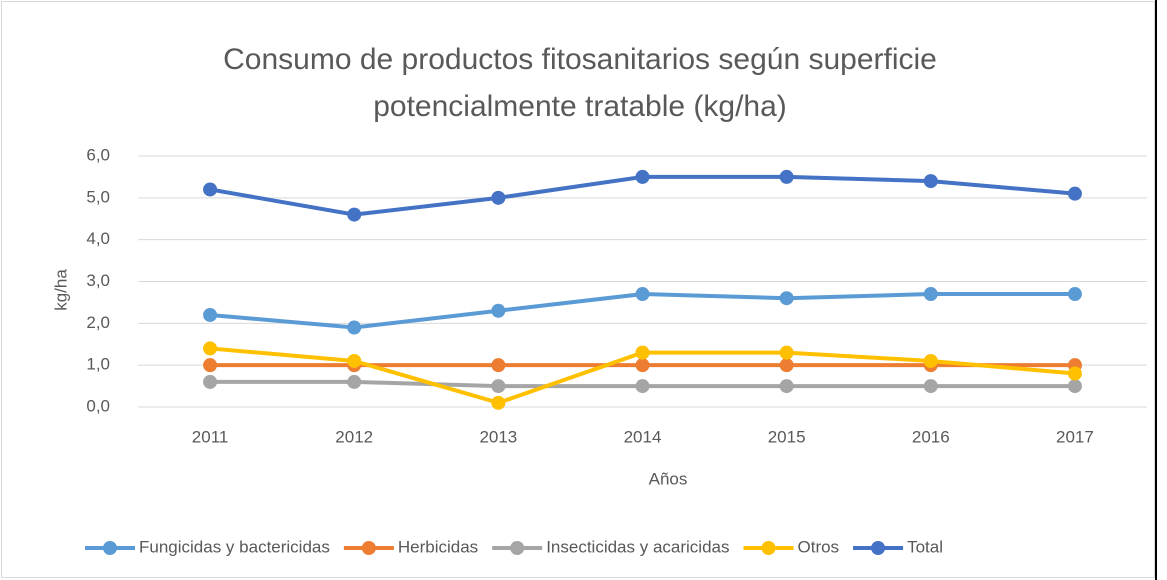 This screenshot has height=580, width=1167. What do you see at coordinates (498, 436) in the screenshot?
I see `x-tick-label: 2013` at bounding box center [498, 436].